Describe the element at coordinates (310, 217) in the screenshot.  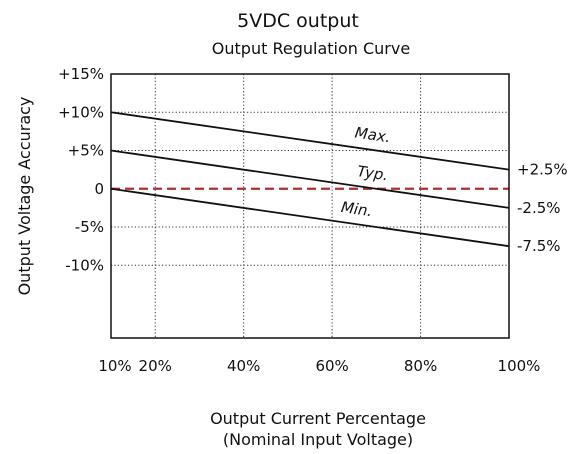
I see `series-line-min` at that location.